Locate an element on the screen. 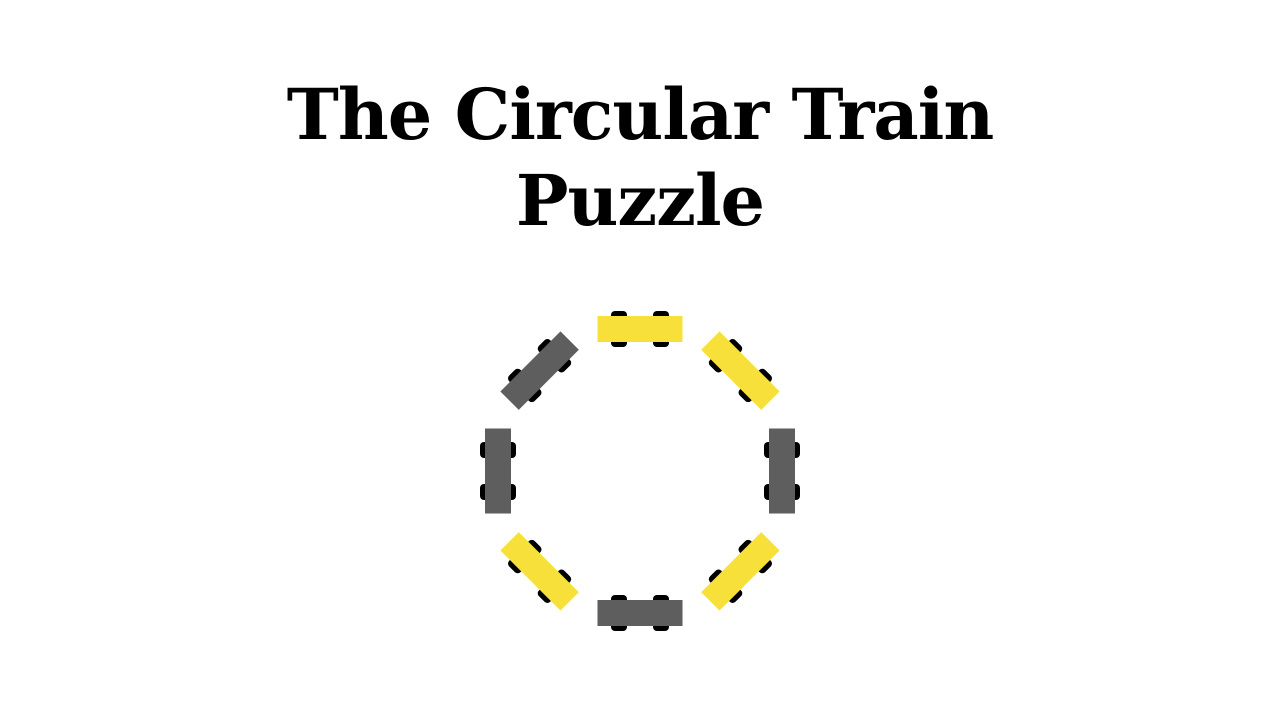 The height and width of the screenshot is (720, 1280). car-body-top is located at coordinates (640, 329).